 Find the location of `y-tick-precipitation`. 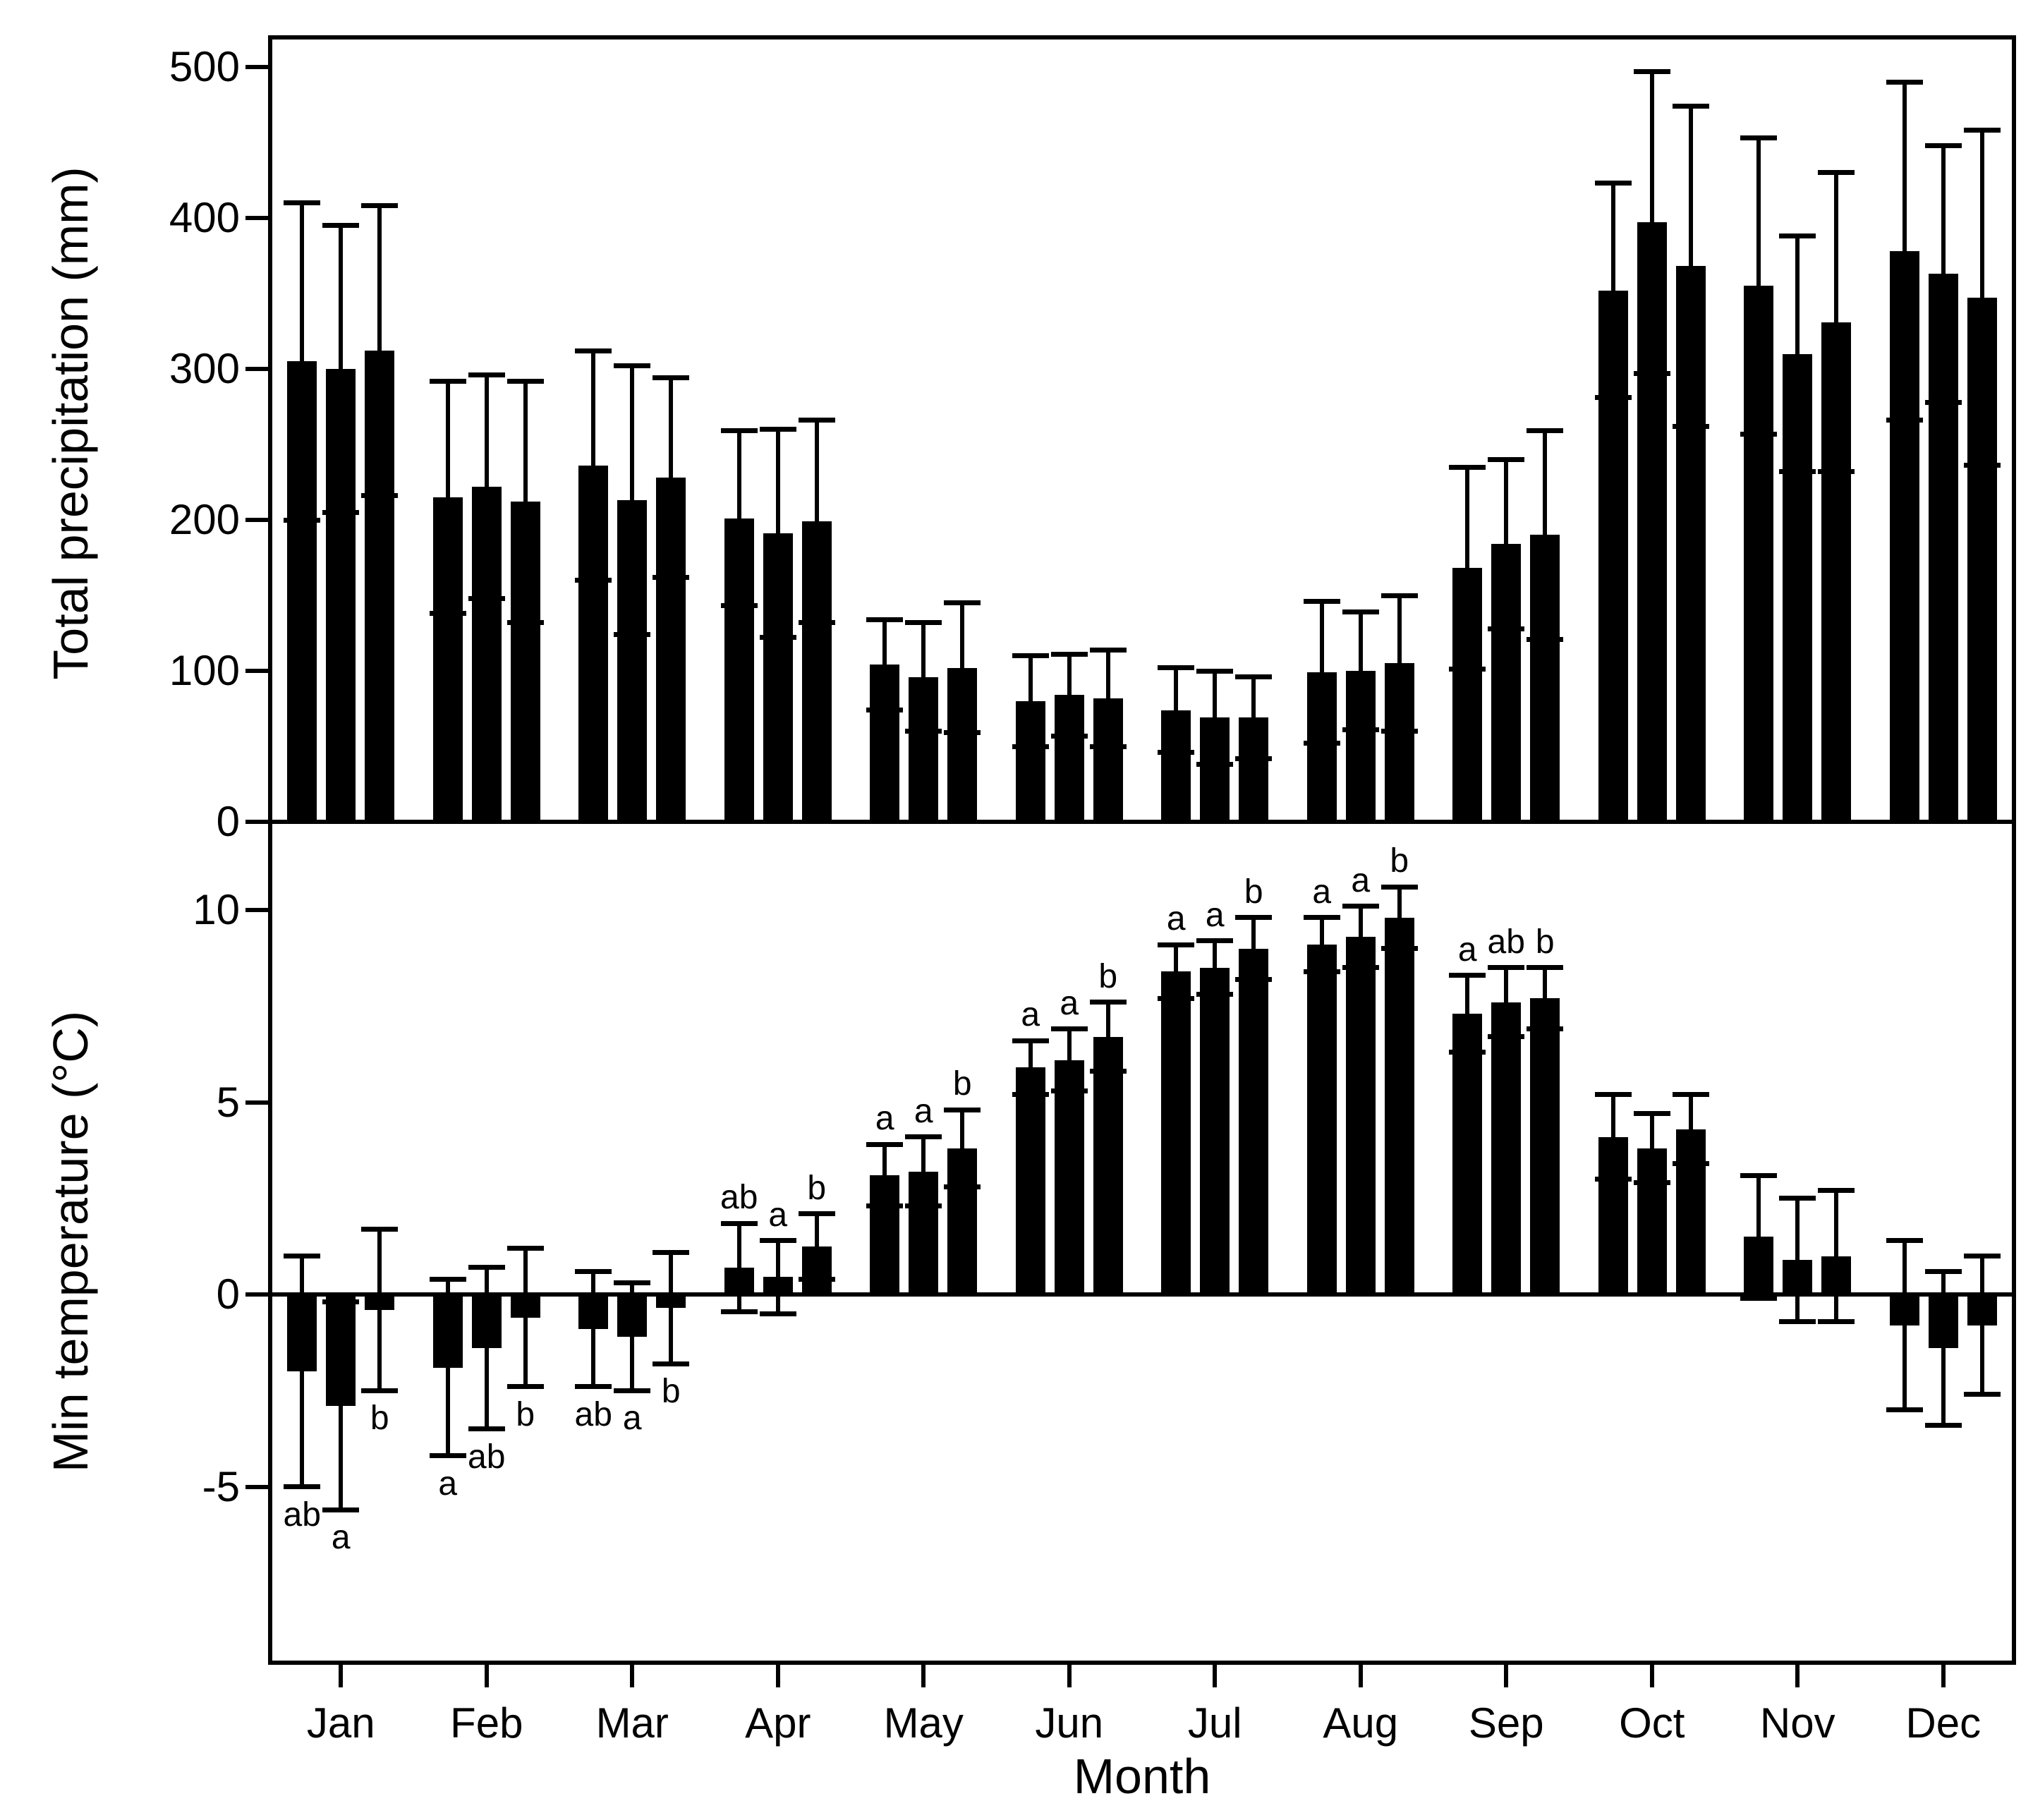

y-tick-precipitation is located at coordinates (256, 520).